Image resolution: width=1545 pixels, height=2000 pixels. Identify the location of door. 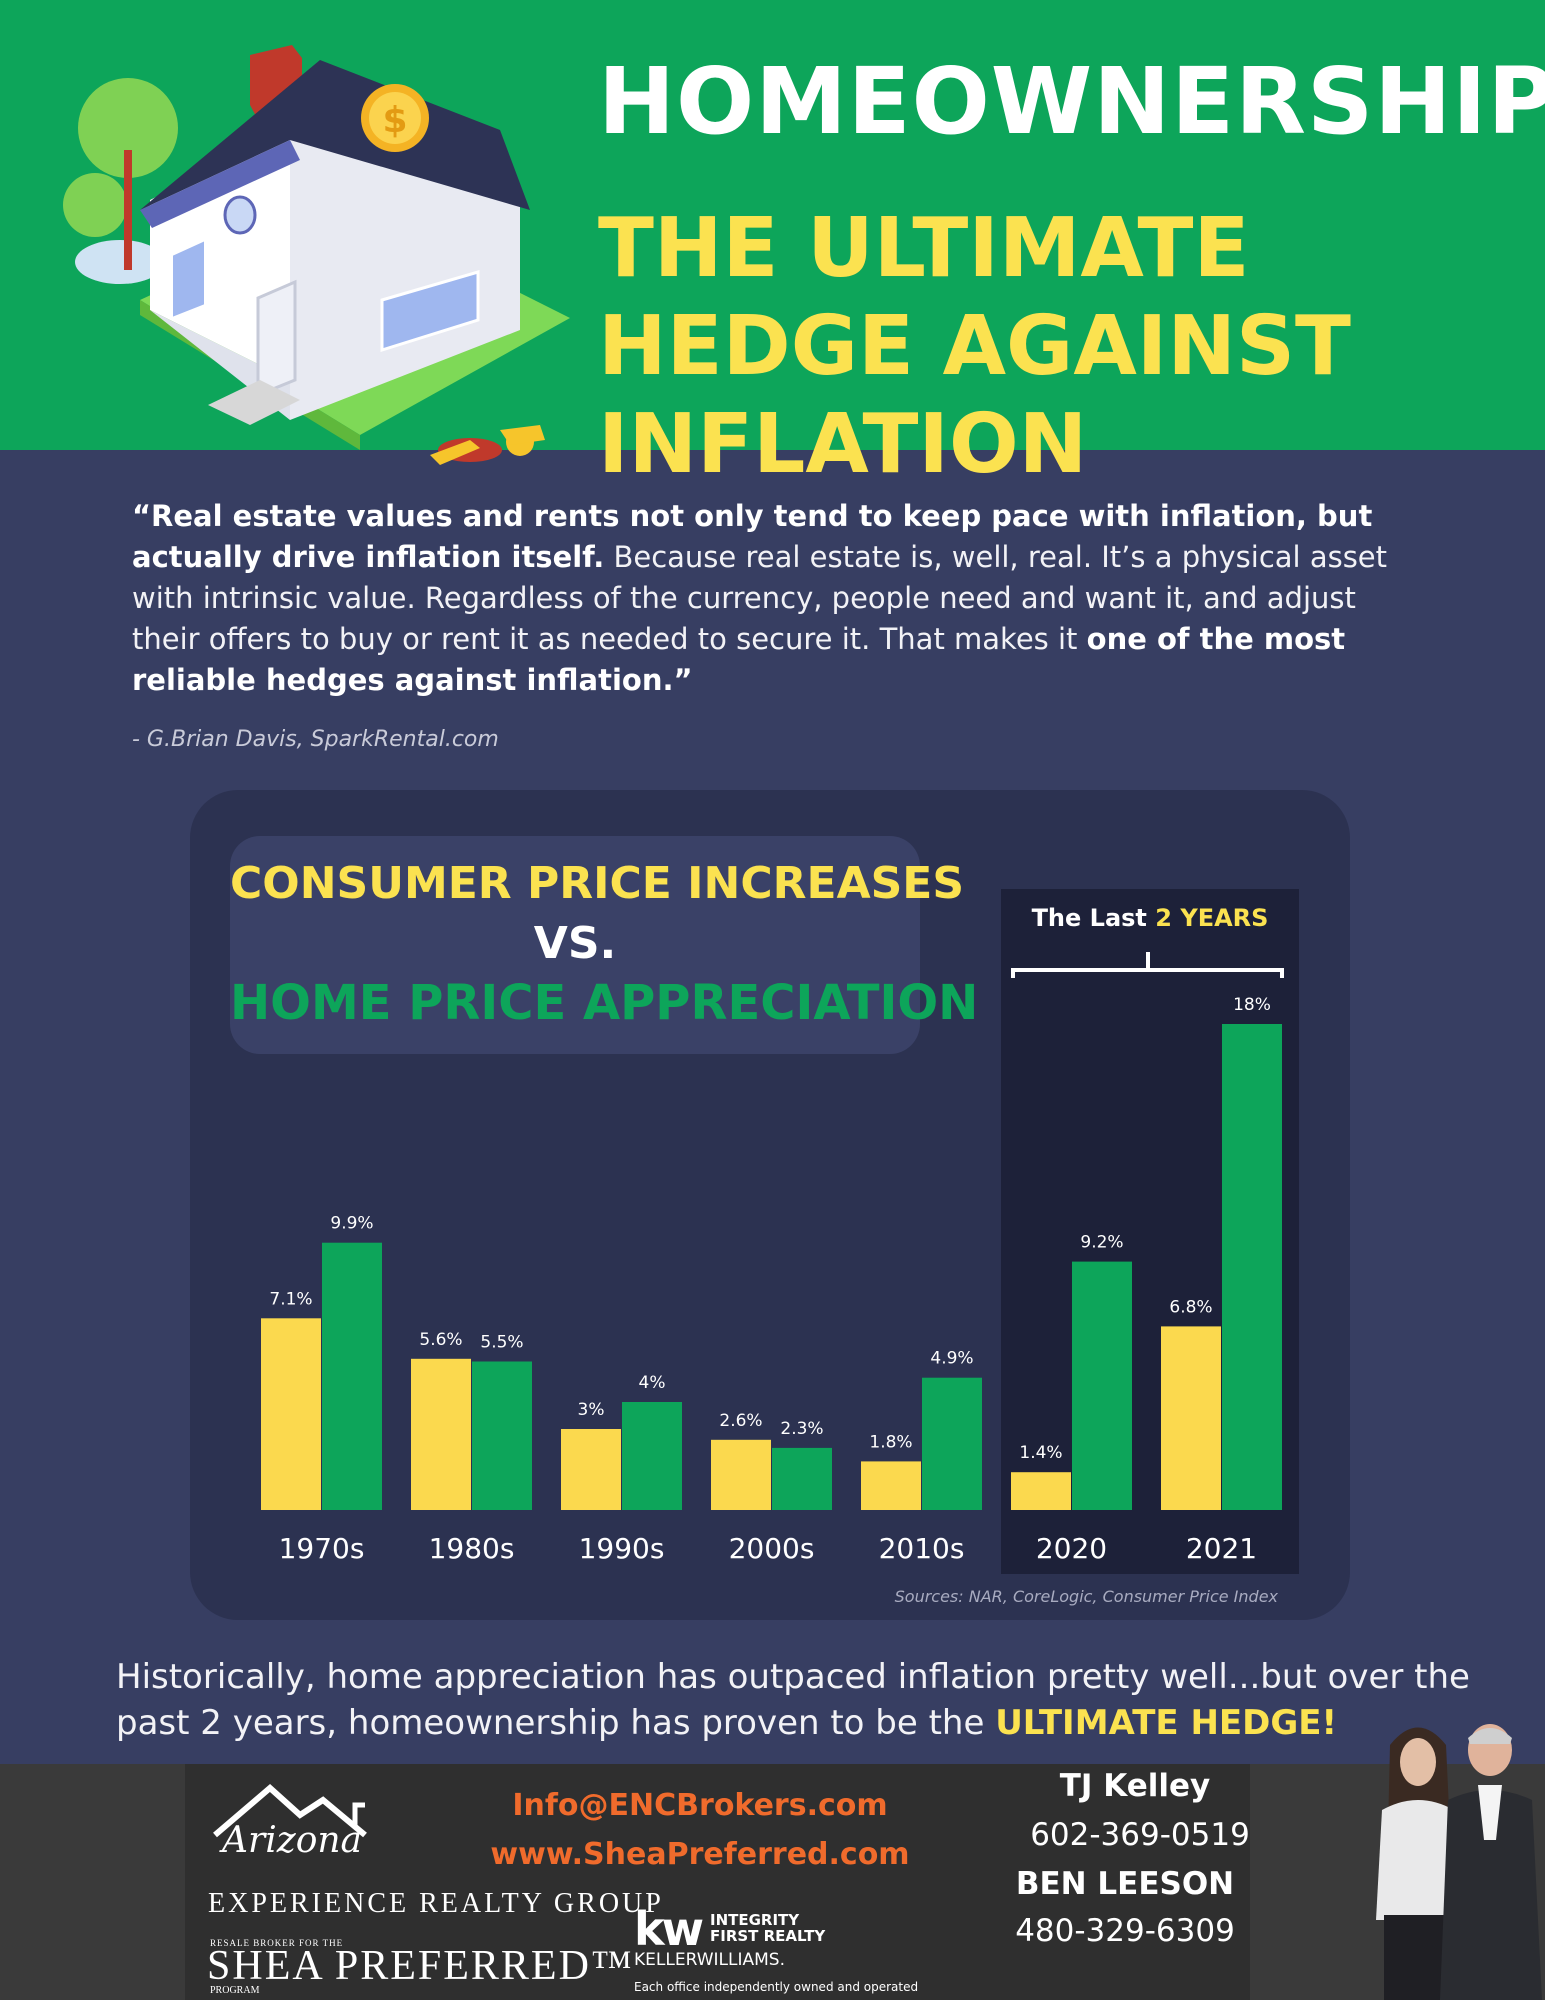
(276, 338).